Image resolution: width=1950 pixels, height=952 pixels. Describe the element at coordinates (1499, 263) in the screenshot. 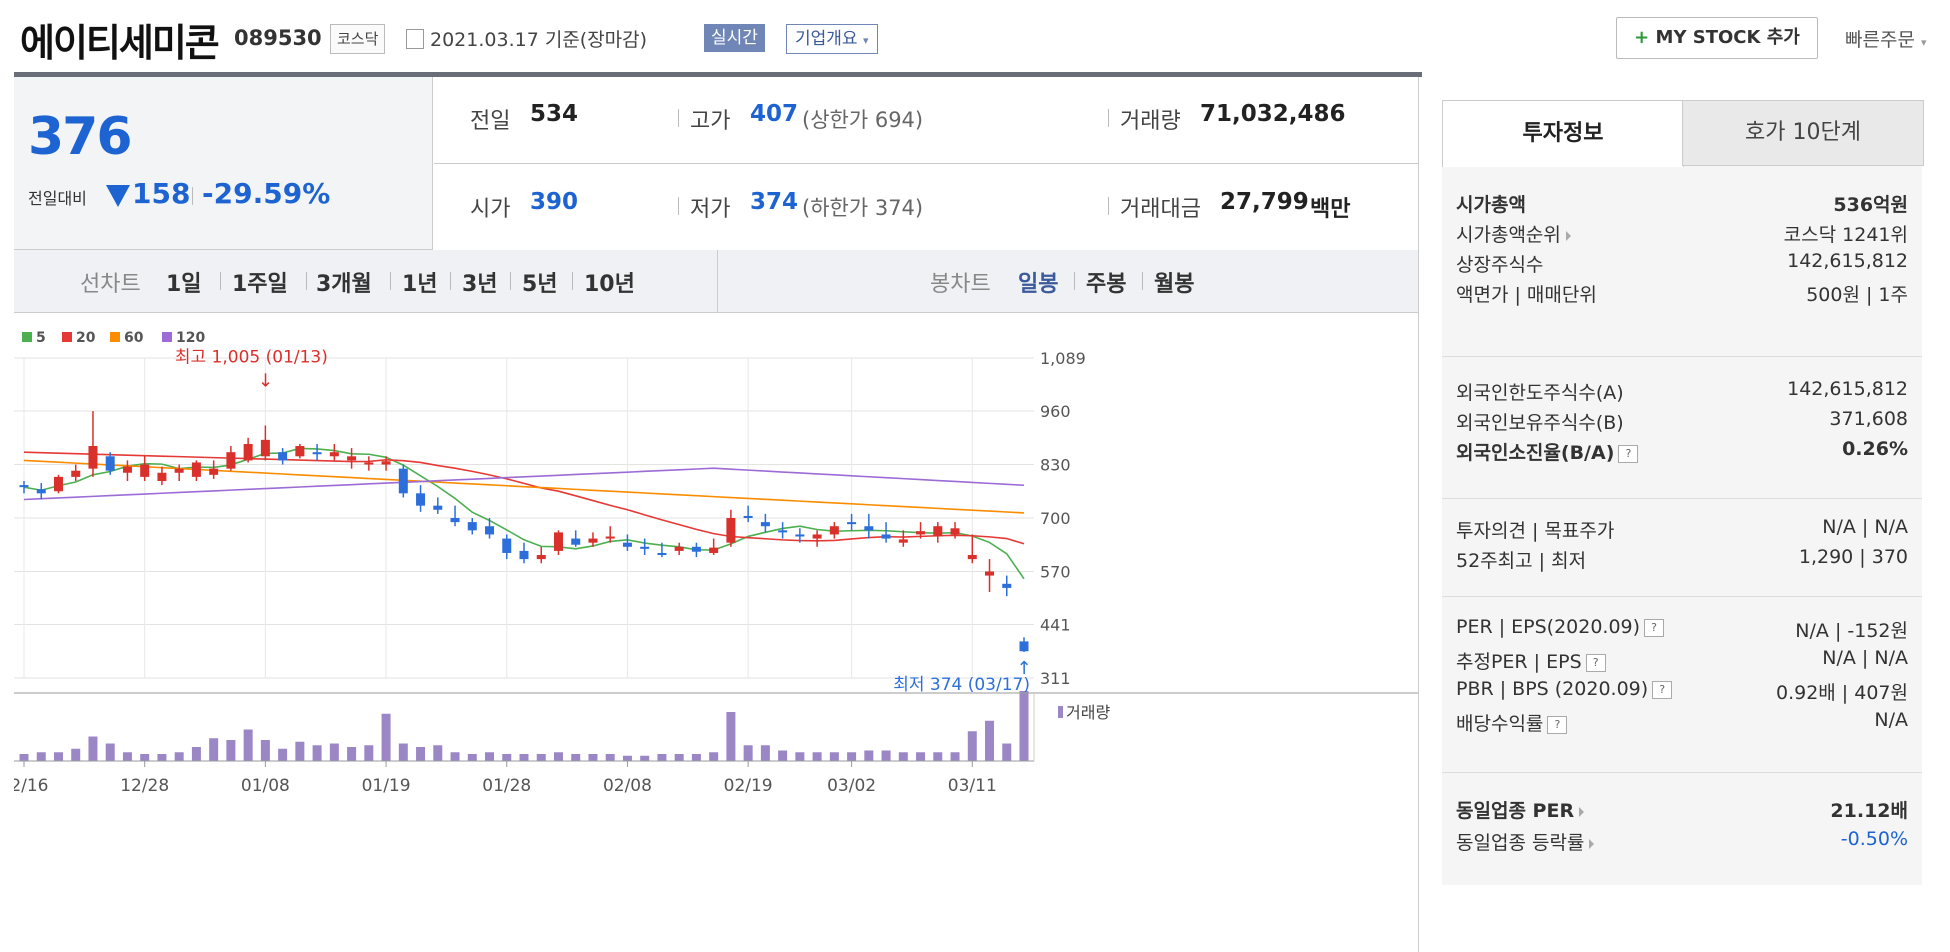

I see `info-label: 상장주식수` at that location.